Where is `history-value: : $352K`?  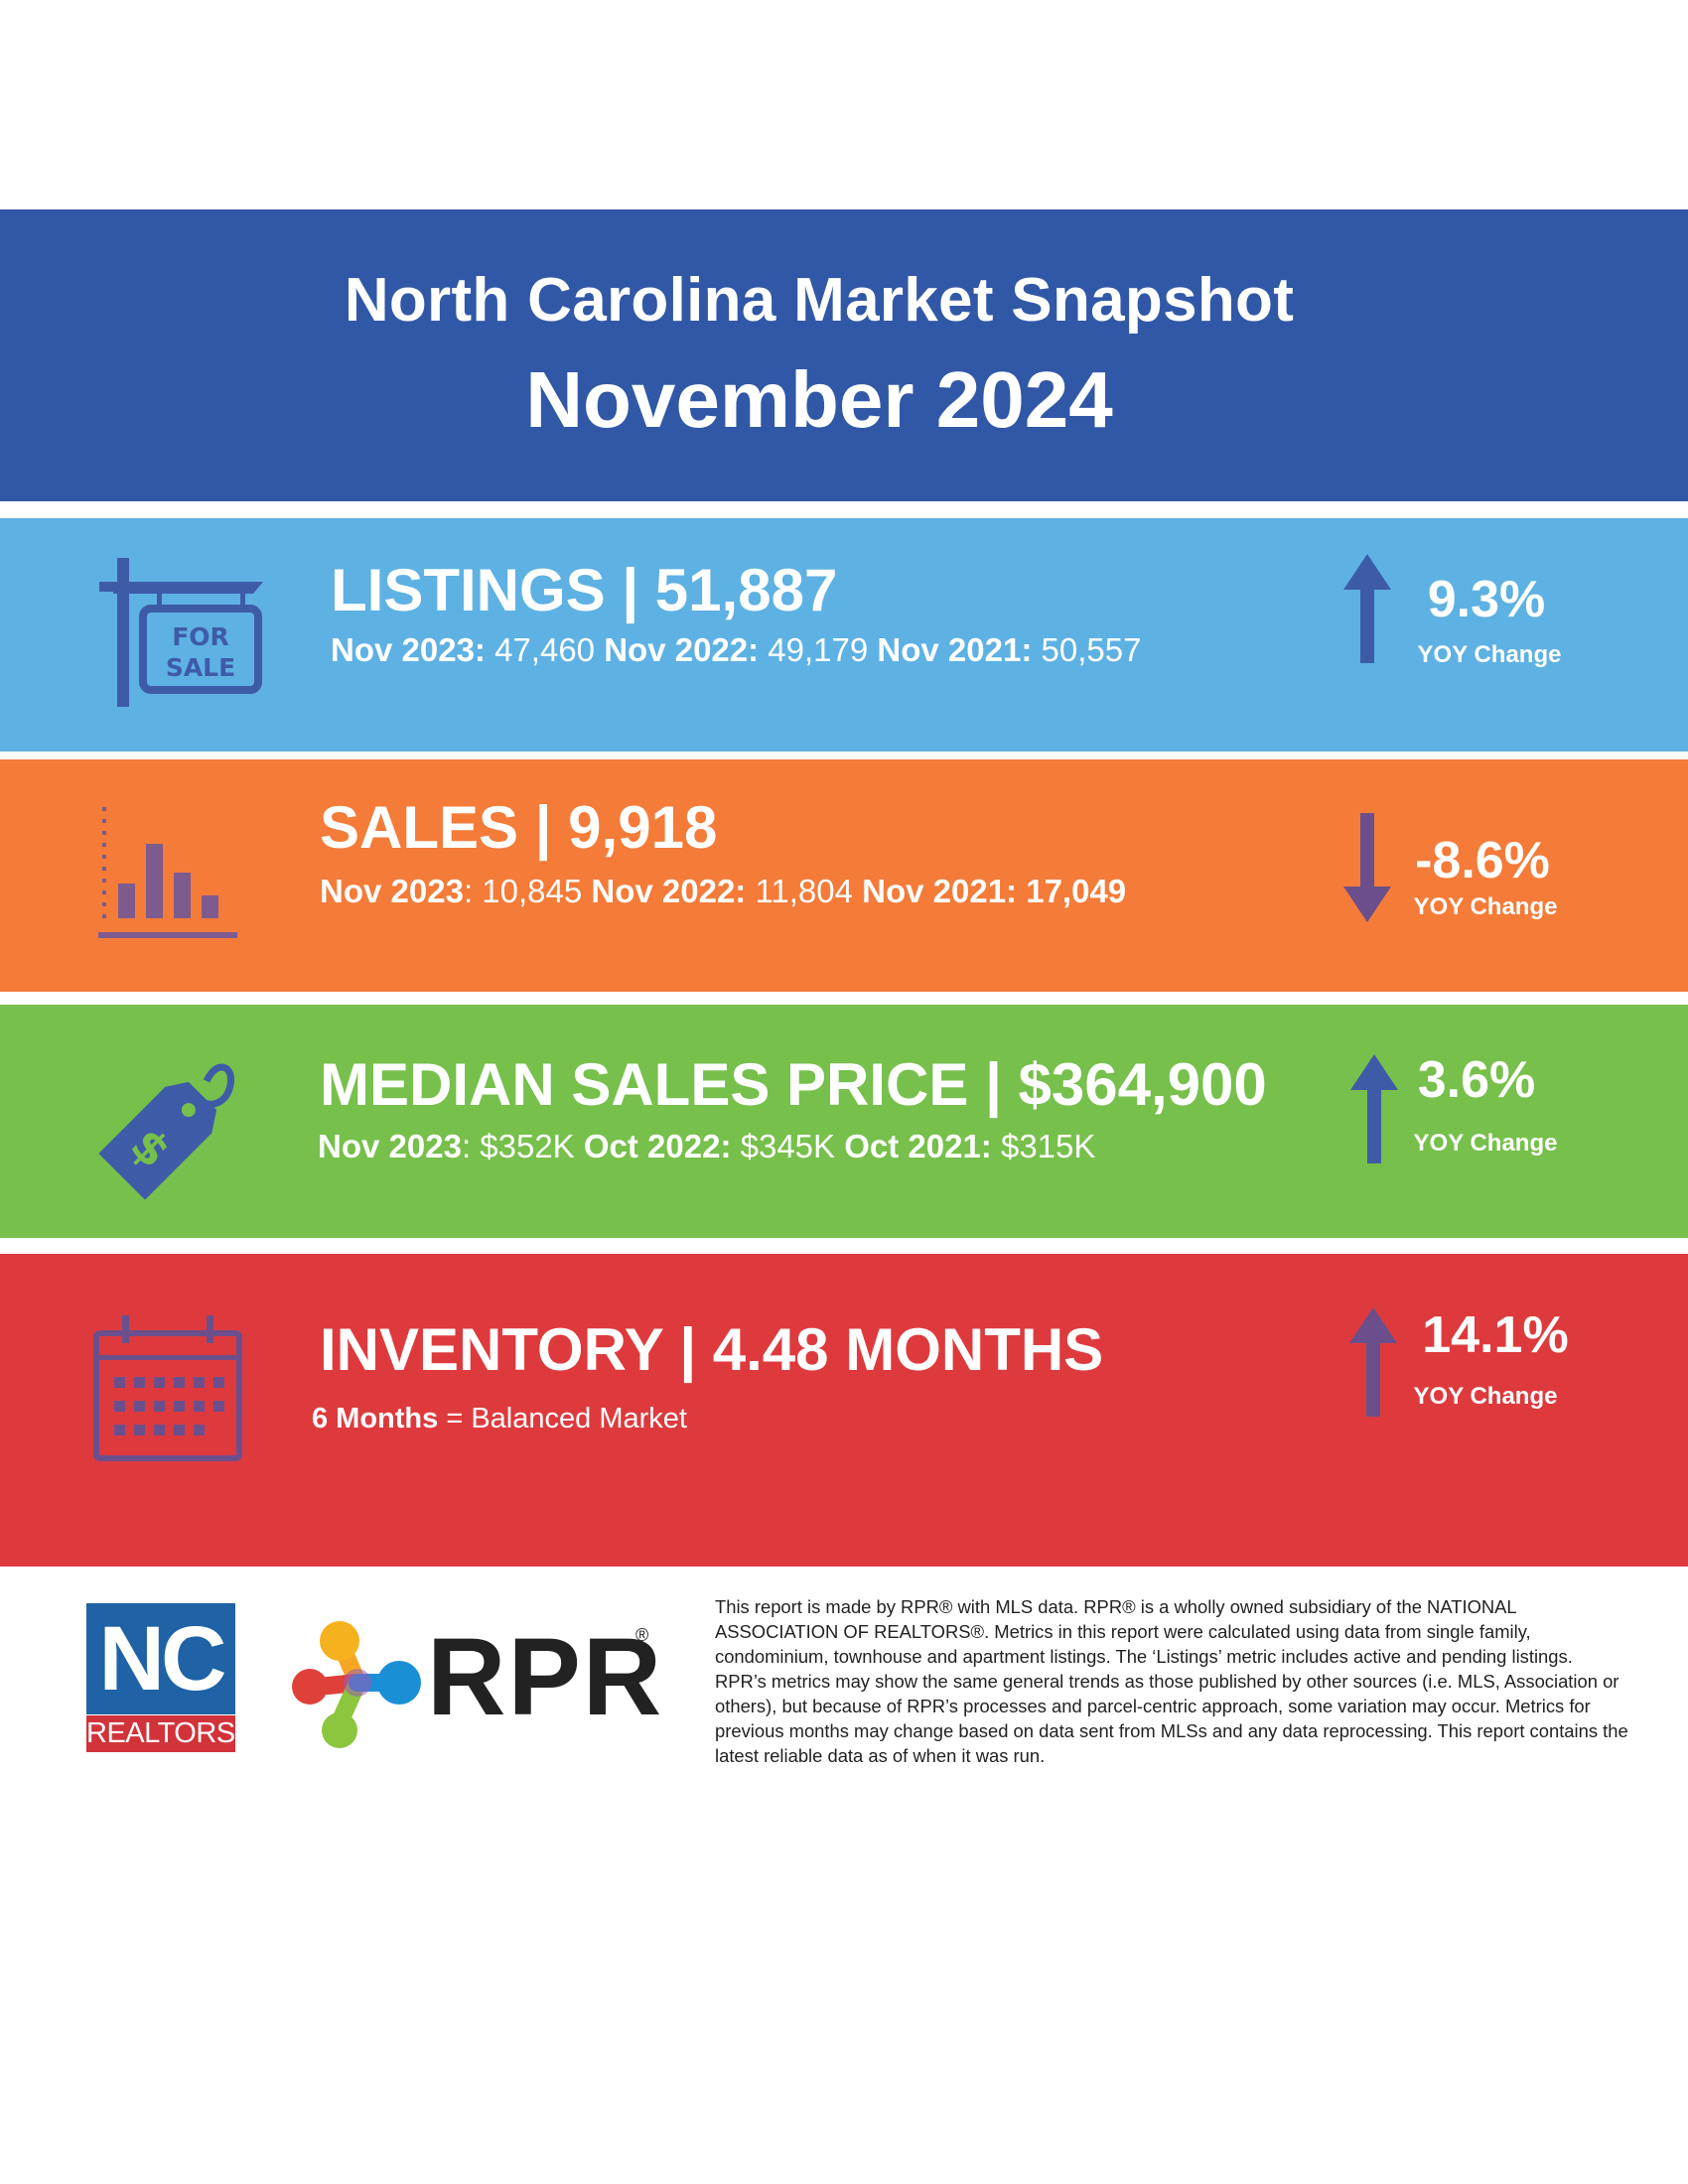 history-value: : $352K is located at coordinates (518, 1146).